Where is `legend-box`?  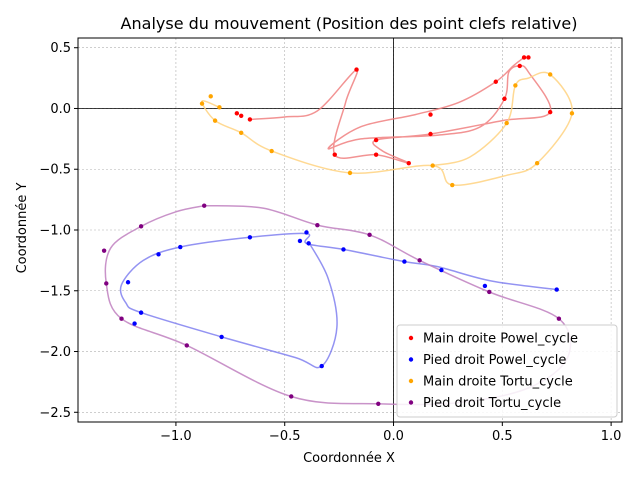 legend-box is located at coordinates (507, 371).